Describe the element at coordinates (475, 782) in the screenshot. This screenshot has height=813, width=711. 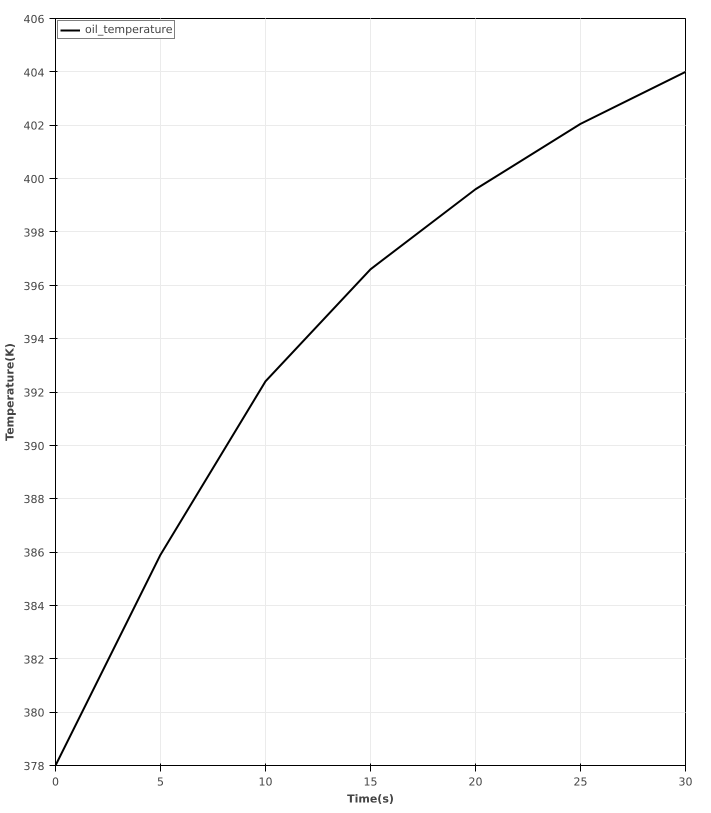
I see `x-tick-label: 20` at that location.